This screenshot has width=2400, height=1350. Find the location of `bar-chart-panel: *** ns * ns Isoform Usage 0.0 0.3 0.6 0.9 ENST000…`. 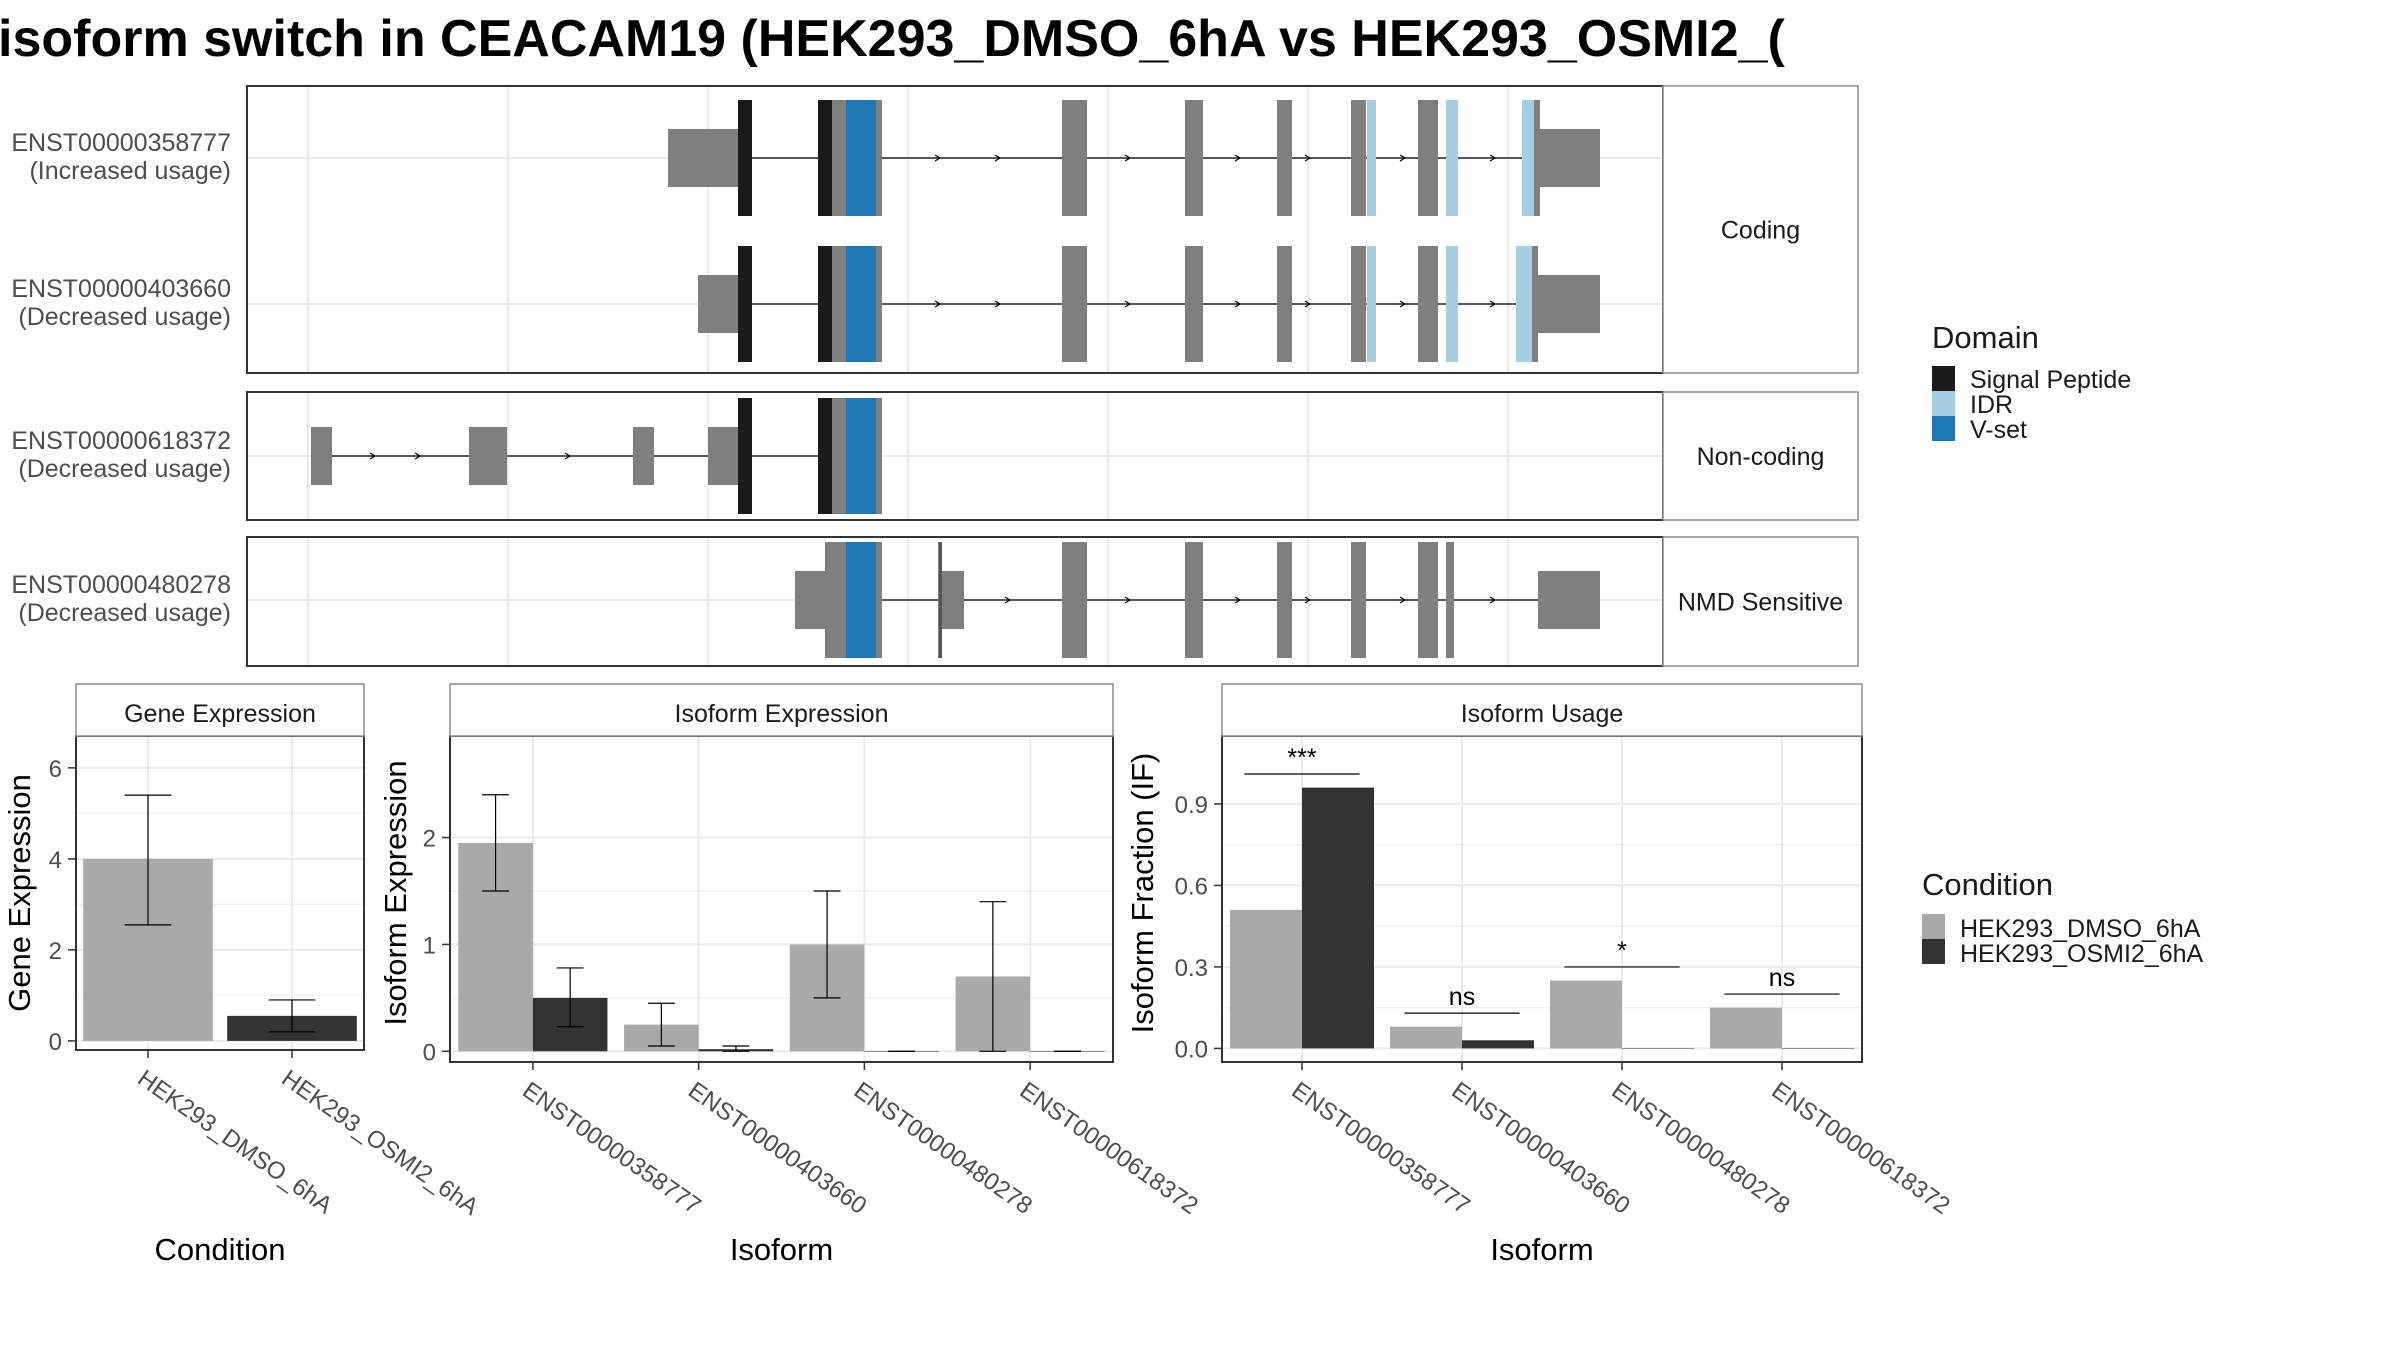

bar-chart-panel: *** ns * ns Isoform Usage 0.0 0.3 0.6 0.9 ENST000… is located at coordinates (1540, 975).